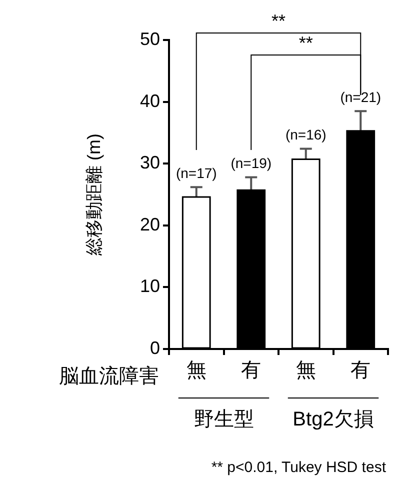 The height and width of the screenshot is (492, 404). Describe the element at coordinates (224, 419) in the screenshot. I see `text: 野生型` at that location.